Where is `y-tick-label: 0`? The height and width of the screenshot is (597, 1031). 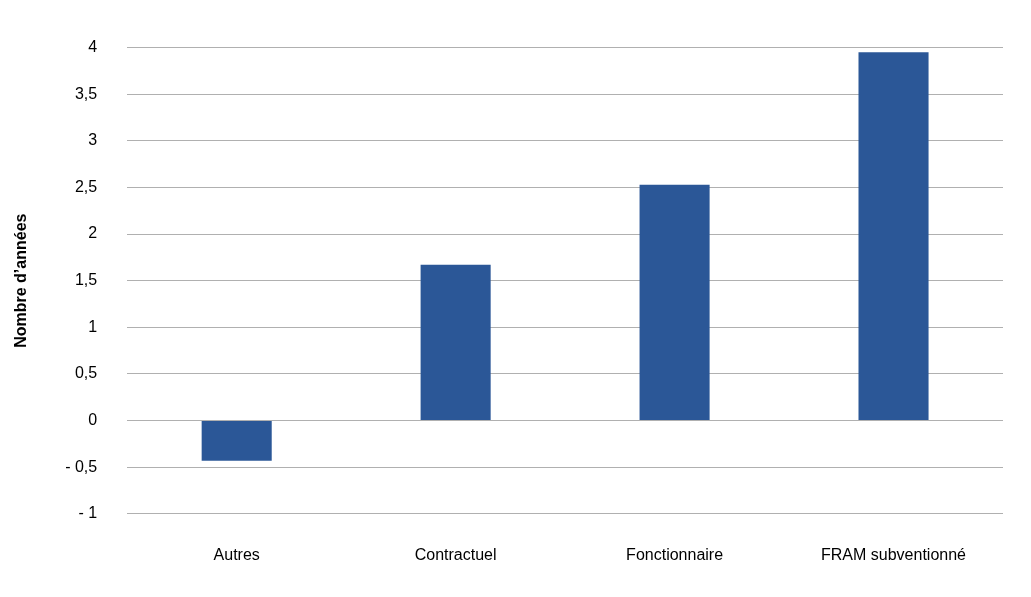
y-tick-label: 0 is located at coordinates (93, 419).